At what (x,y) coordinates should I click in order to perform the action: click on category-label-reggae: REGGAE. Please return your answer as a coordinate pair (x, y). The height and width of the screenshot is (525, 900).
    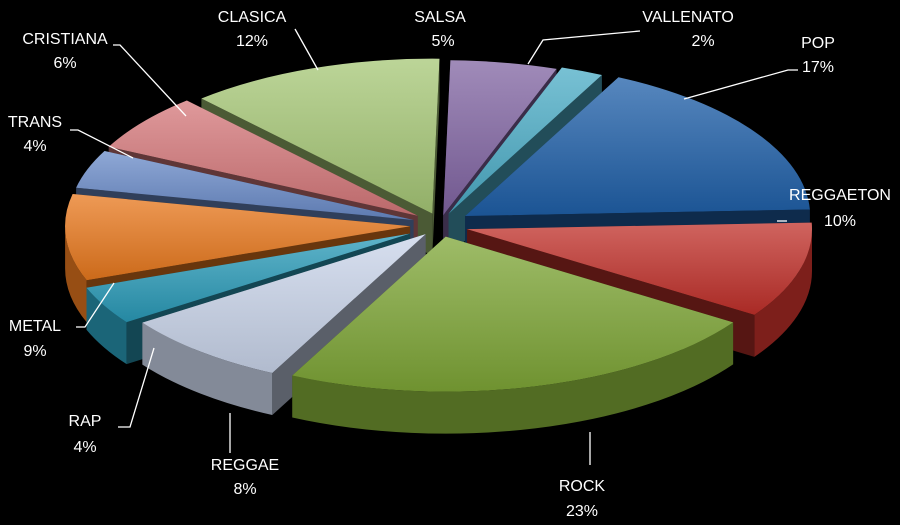
    Looking at the image, I should click on (245, 465).